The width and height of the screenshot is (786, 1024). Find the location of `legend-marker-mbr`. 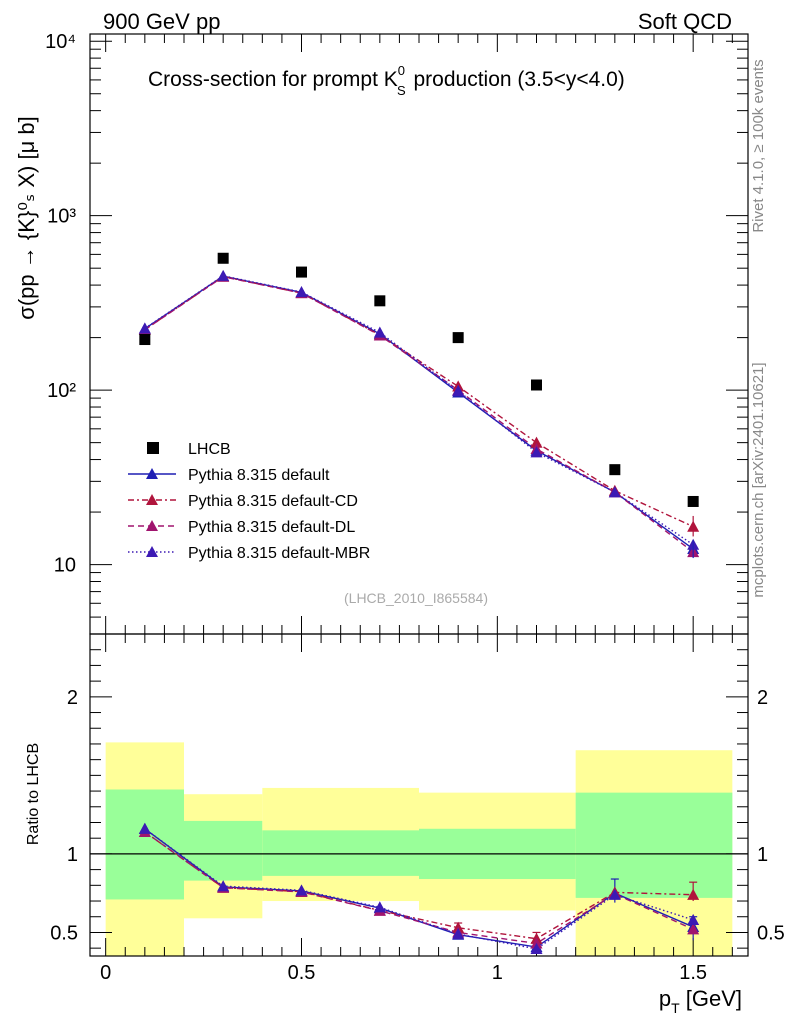

legend-marker-mbr is located at coordinates (152, 551).